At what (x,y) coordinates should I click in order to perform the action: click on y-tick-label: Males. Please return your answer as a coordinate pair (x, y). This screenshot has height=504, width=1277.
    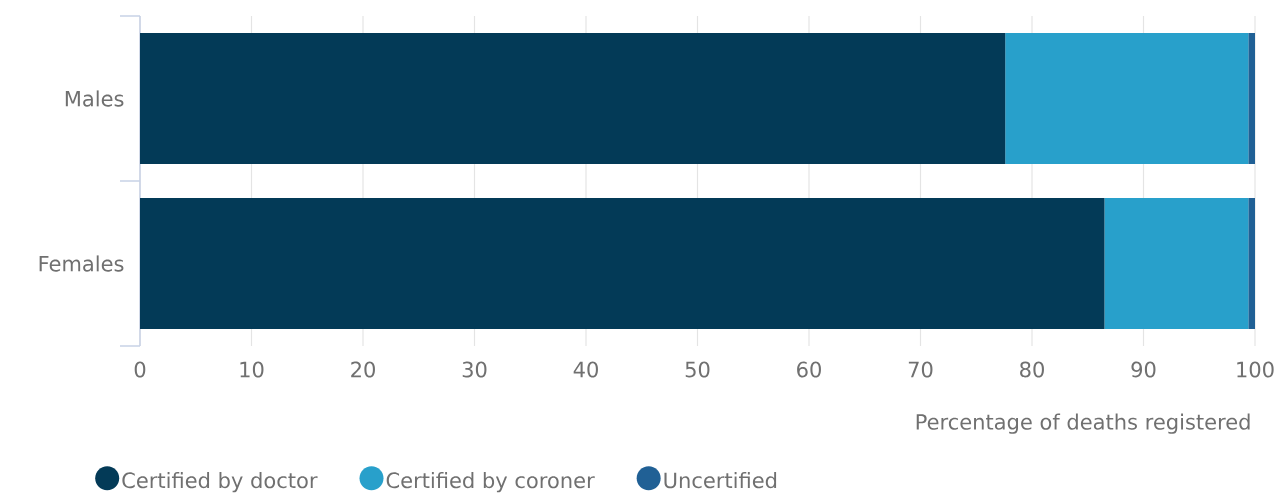
    Looking at the image, I should click on (94, 98).